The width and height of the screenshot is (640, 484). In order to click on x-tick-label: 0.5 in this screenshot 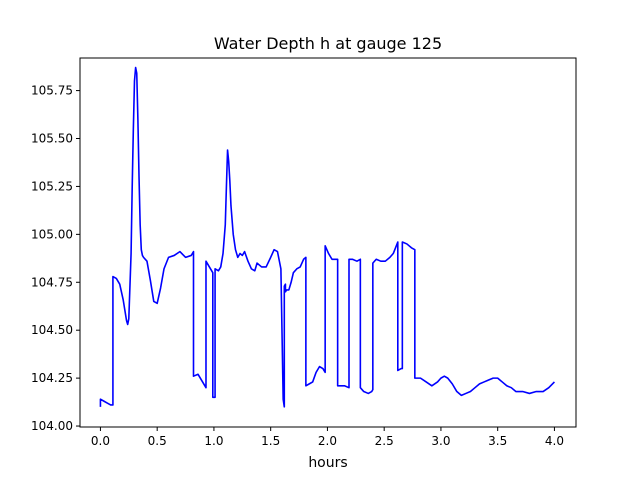, I will do `click(157, 441)`.